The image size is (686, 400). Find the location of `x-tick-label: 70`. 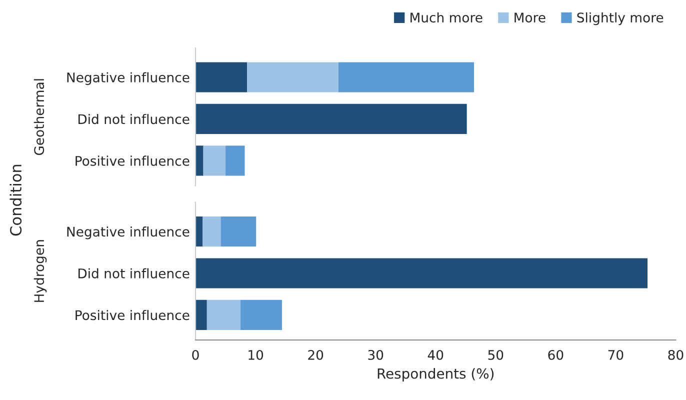

x-tick-label: 70 is located at coordinates (616, 355).